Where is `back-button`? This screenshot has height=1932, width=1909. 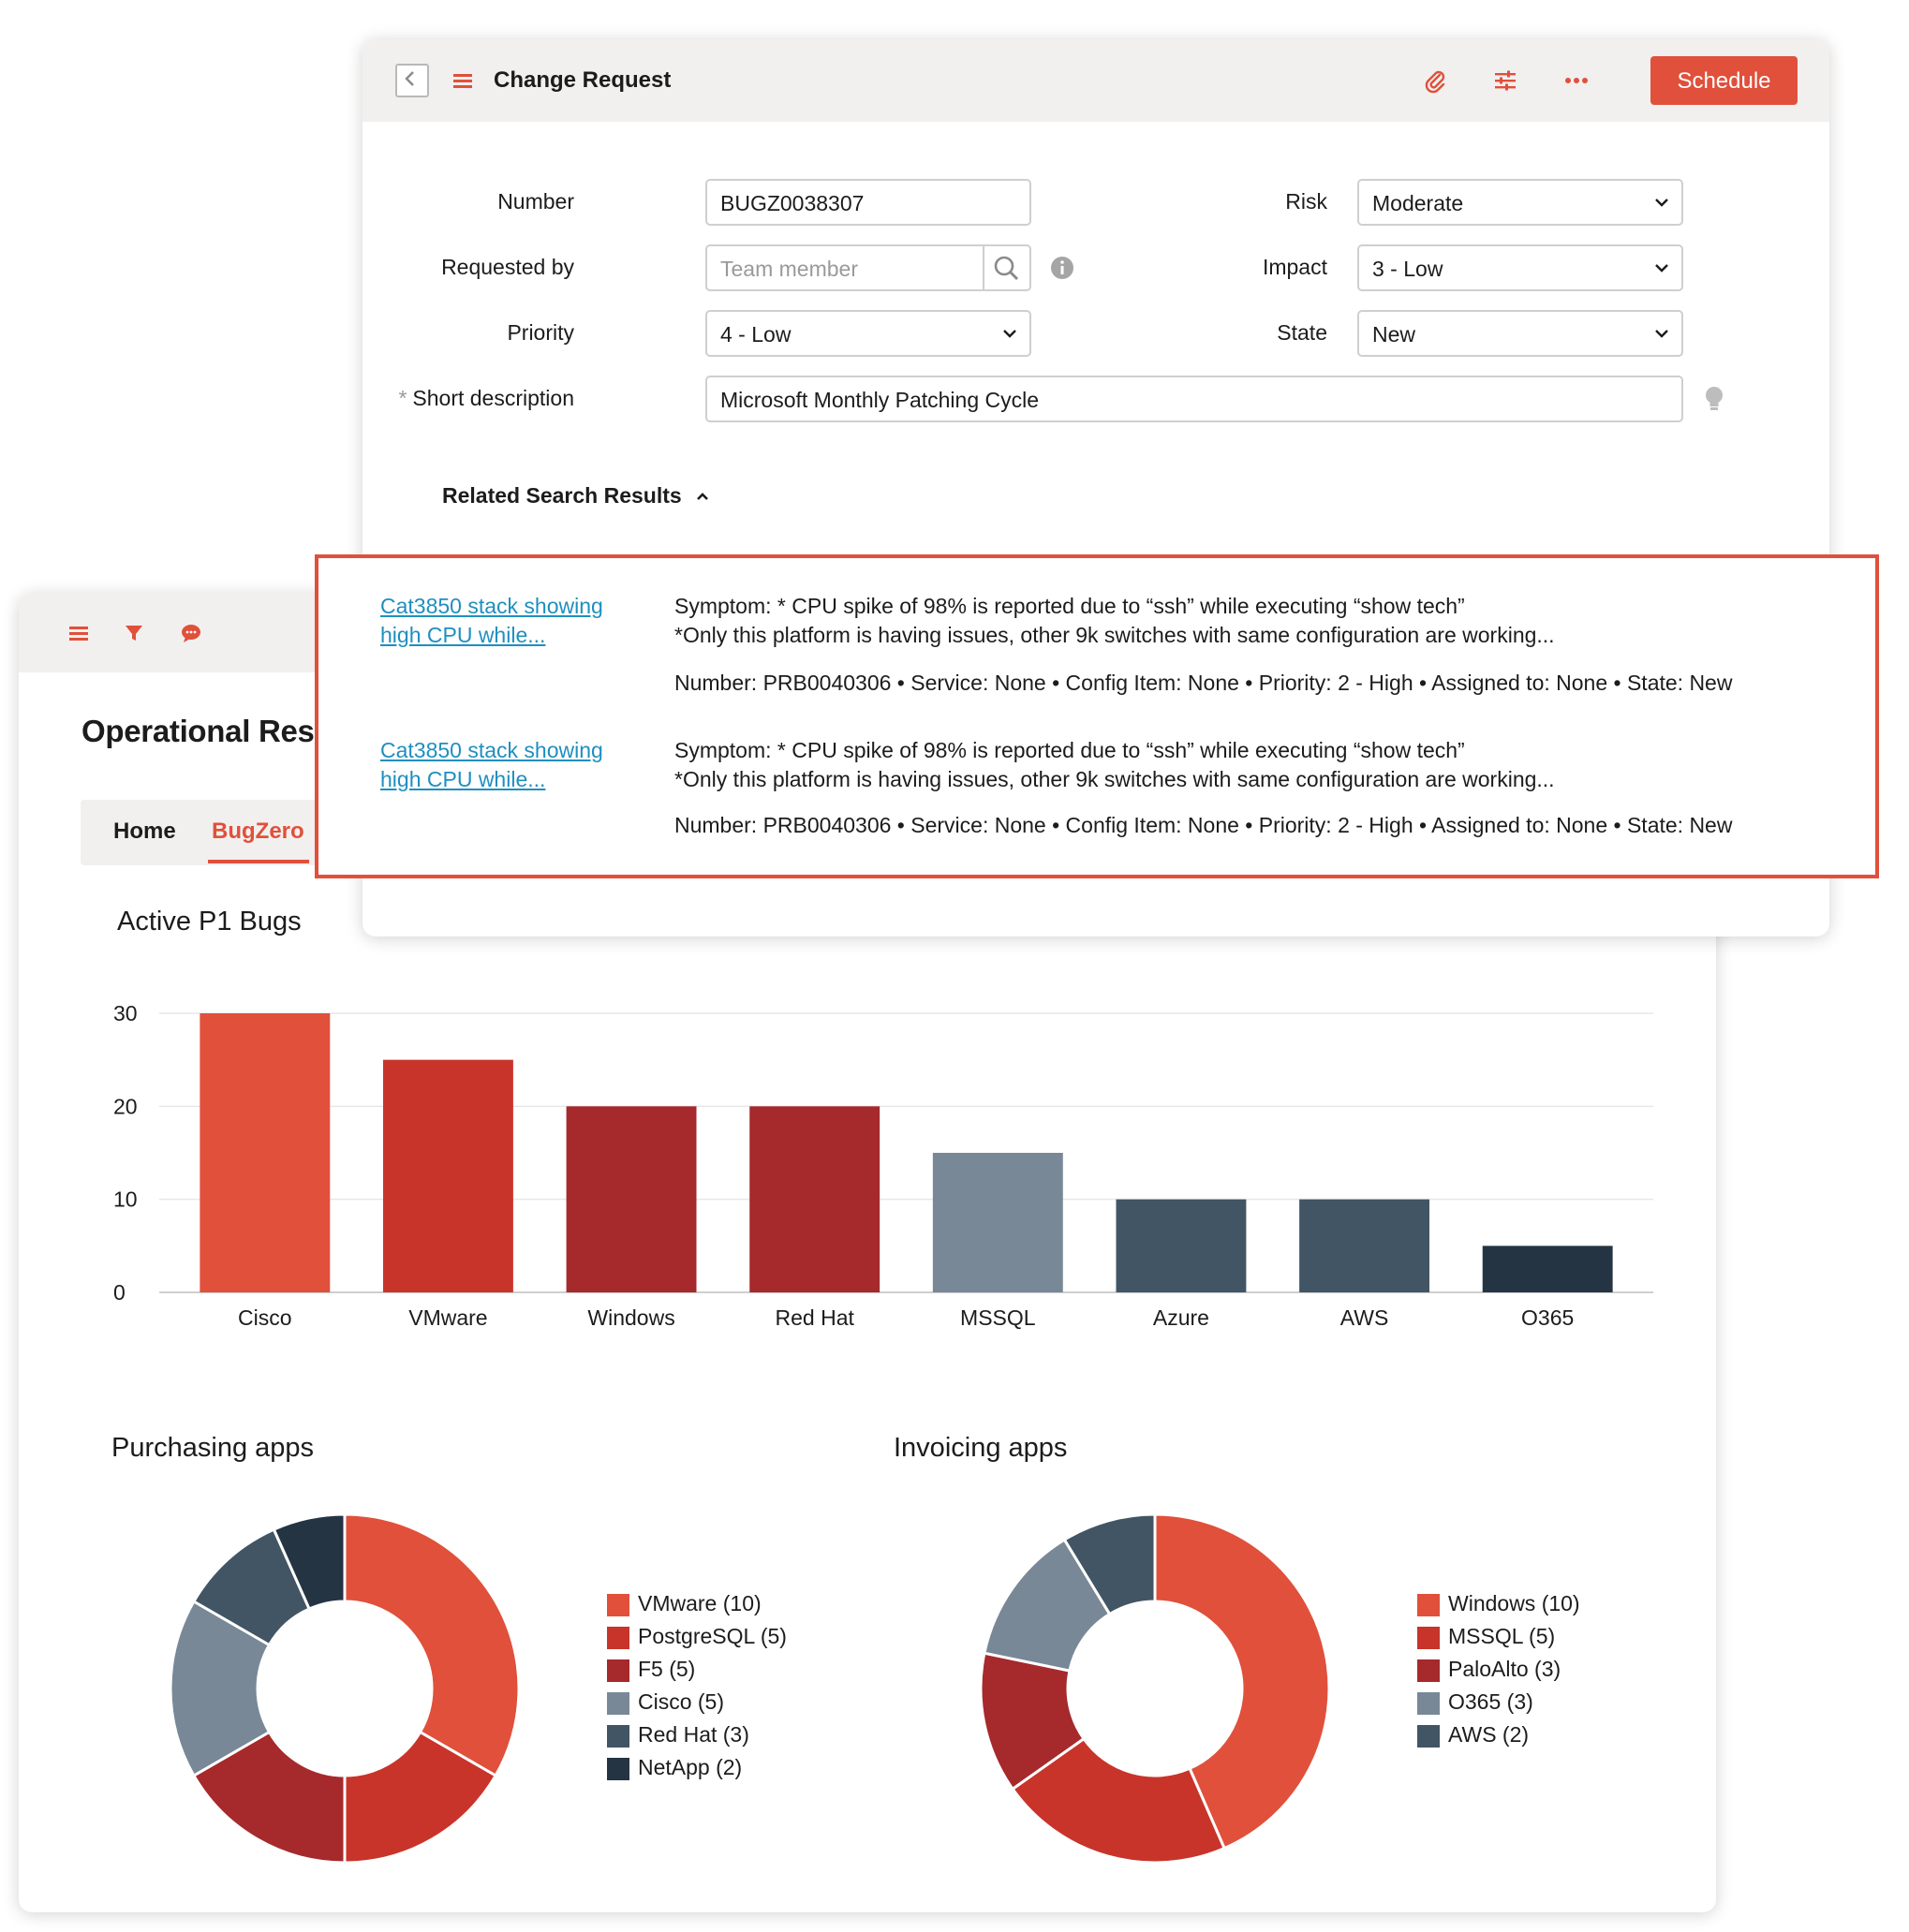
back-button is located at coordinates (412, 80).